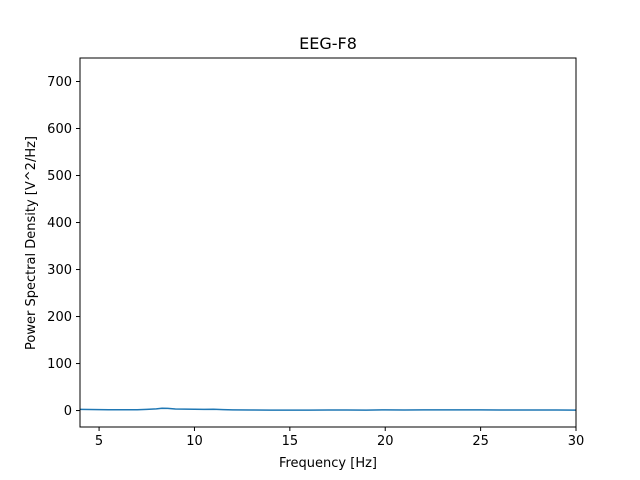 This screenshot has width=640, height=480. What do you see at coordinates (59, 129) in the screenshot?
I see `y-tick-label: 600` at bounding box center [59, 129].